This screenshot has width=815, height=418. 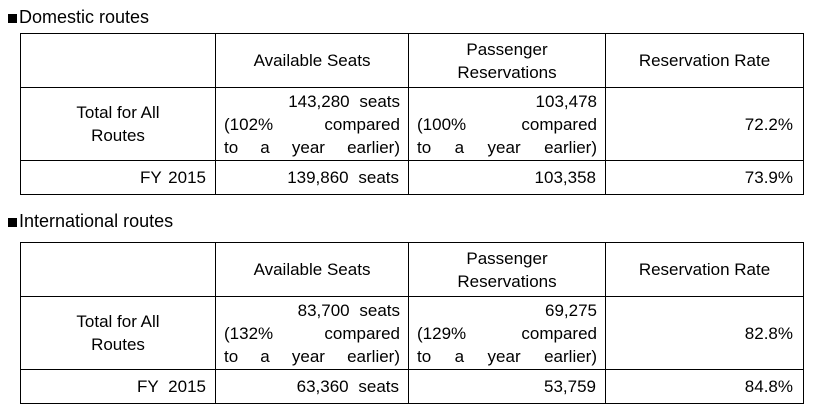 I want to click on fy-passenger-reservations-cell: 53,759, so click(x=507, y=386).